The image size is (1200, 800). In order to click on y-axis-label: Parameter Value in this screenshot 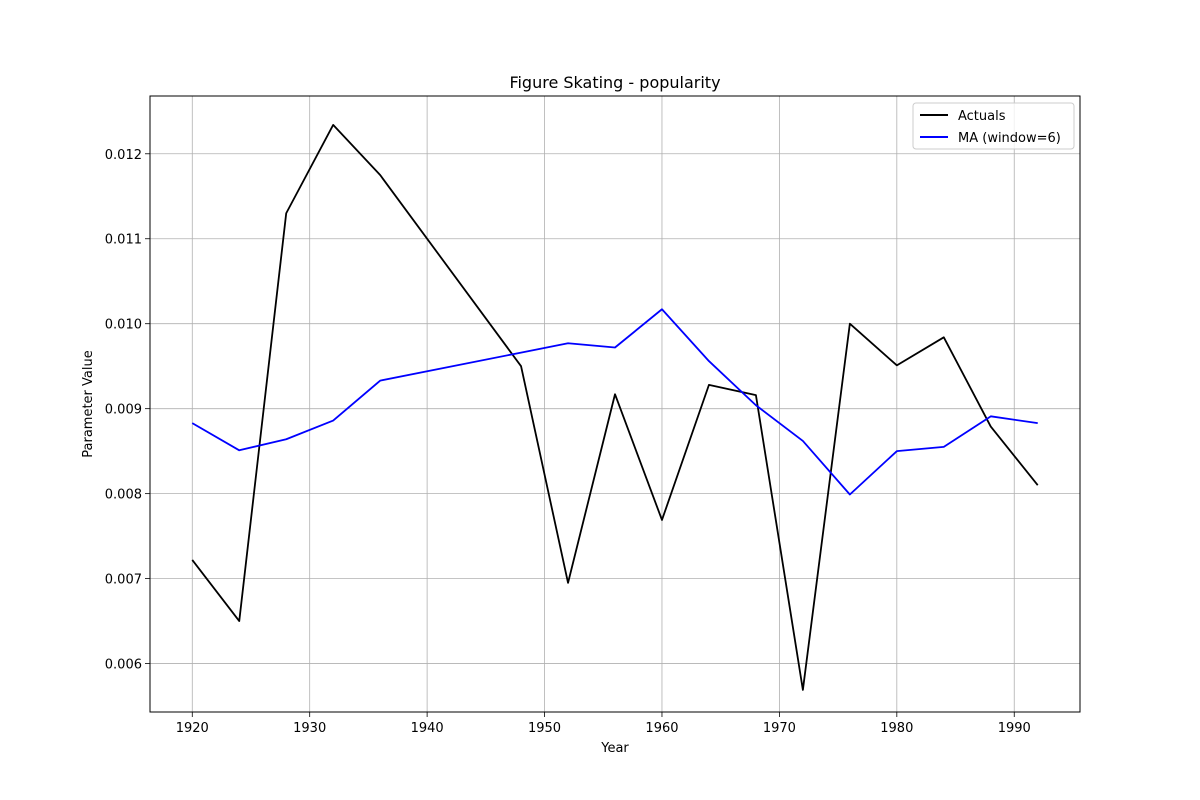, I will do `click(88, 403)`.